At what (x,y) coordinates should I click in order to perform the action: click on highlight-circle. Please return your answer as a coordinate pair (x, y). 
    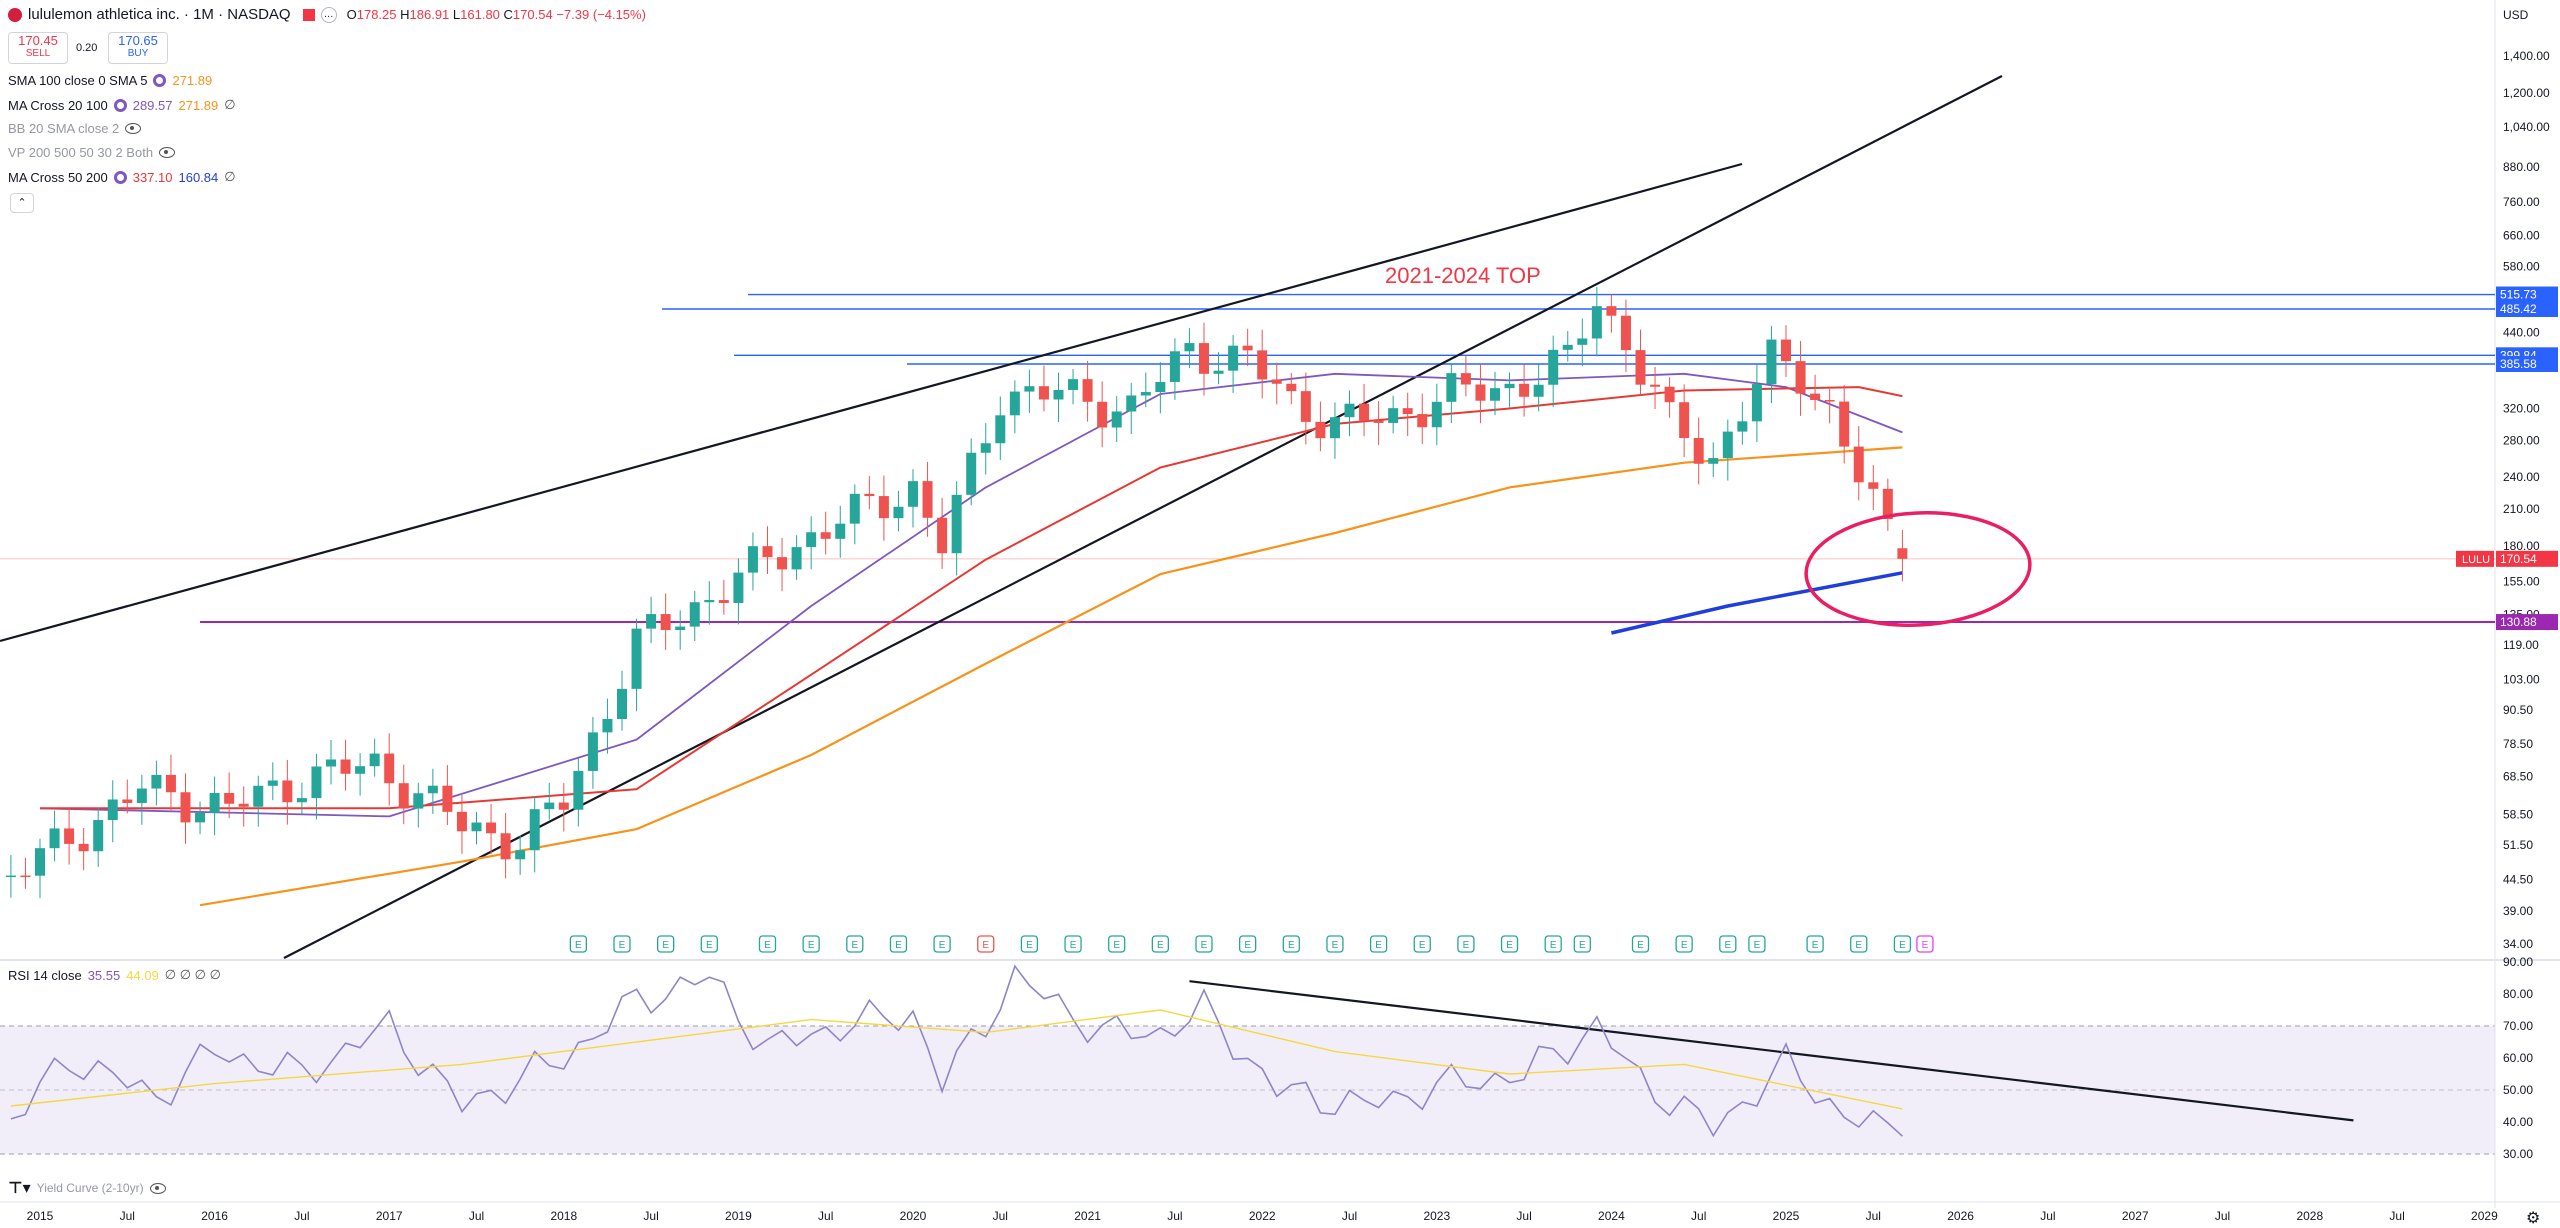
    Looking at the image, I should click on (1918, 569).